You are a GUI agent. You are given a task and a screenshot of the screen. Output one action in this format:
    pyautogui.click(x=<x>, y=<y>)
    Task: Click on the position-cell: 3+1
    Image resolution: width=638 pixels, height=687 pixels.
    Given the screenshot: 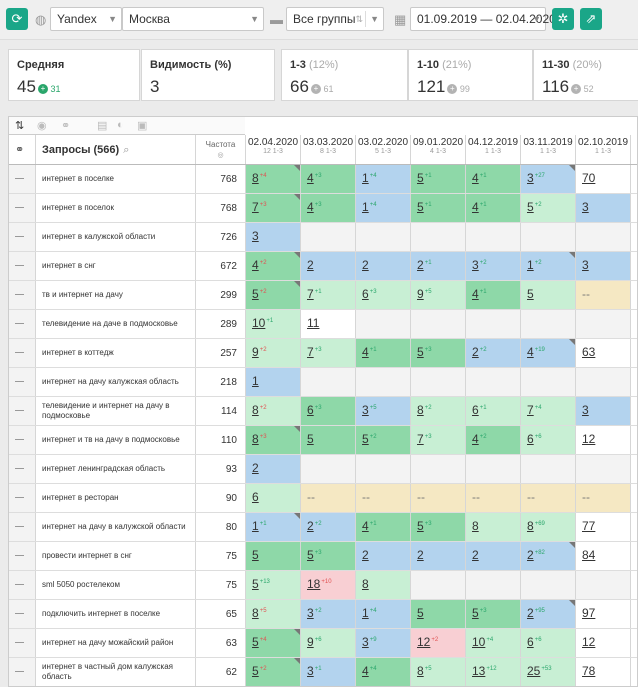 What is the action you would take?
    pyautogui.click(x=328, y=672)
    